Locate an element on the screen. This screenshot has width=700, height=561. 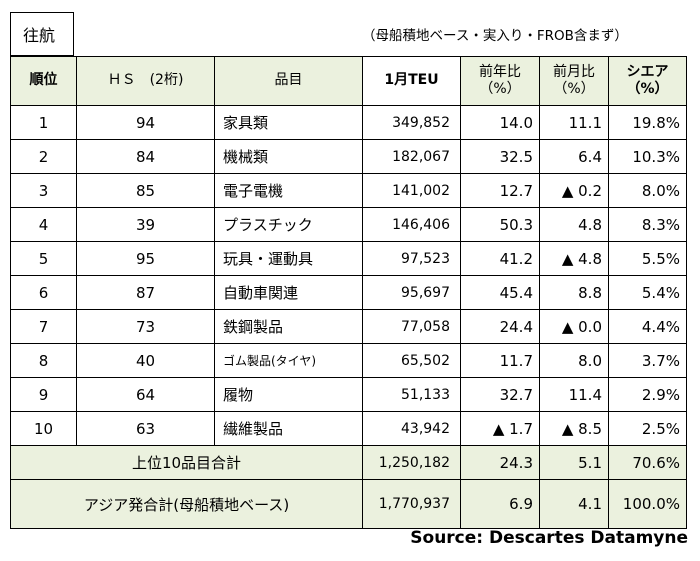
rank-cell: 6 is located at coordinates (43, 292).